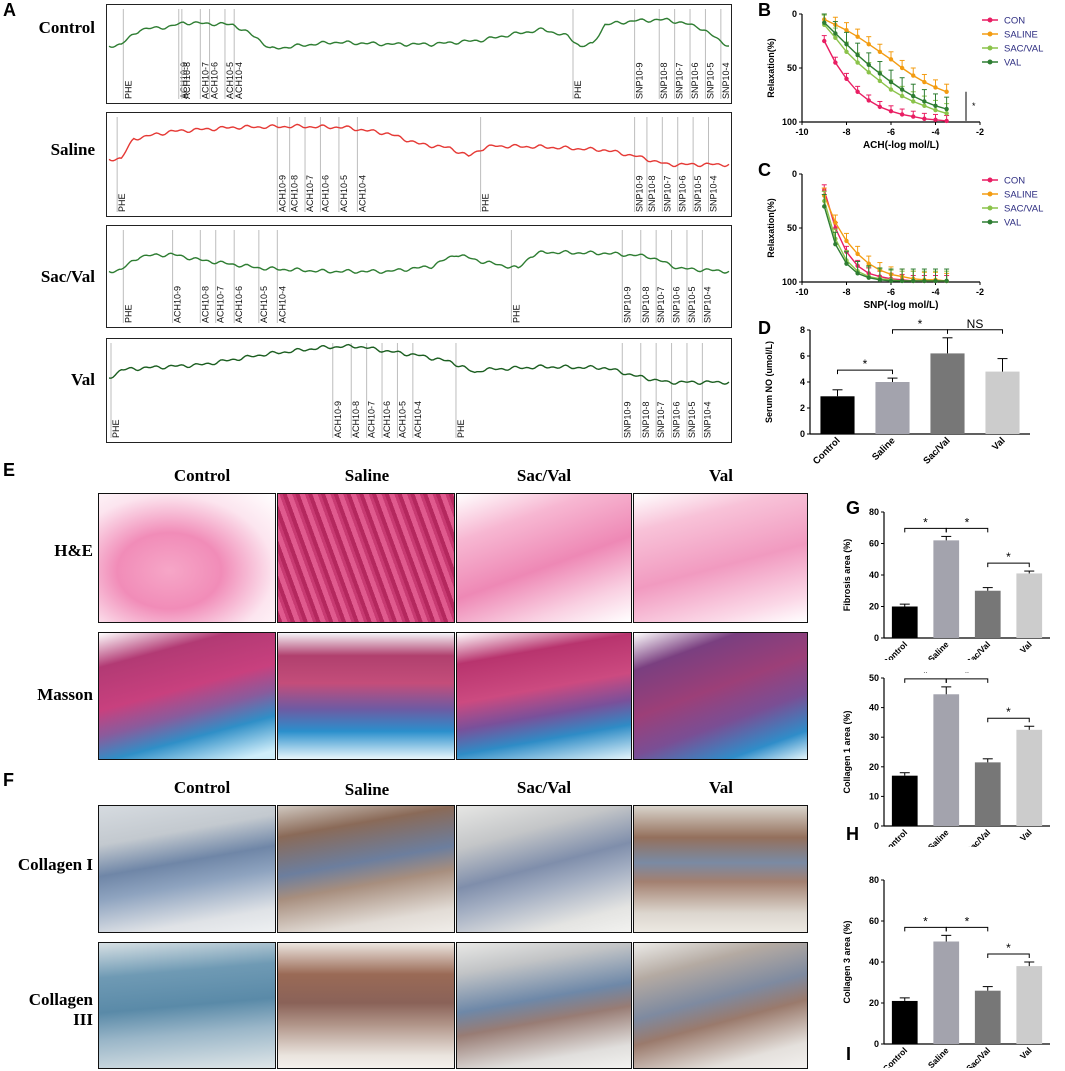  Describe the element at coordinates (338, 419) in the screenshot. I see `marker-label: ACH10-9` at that location.